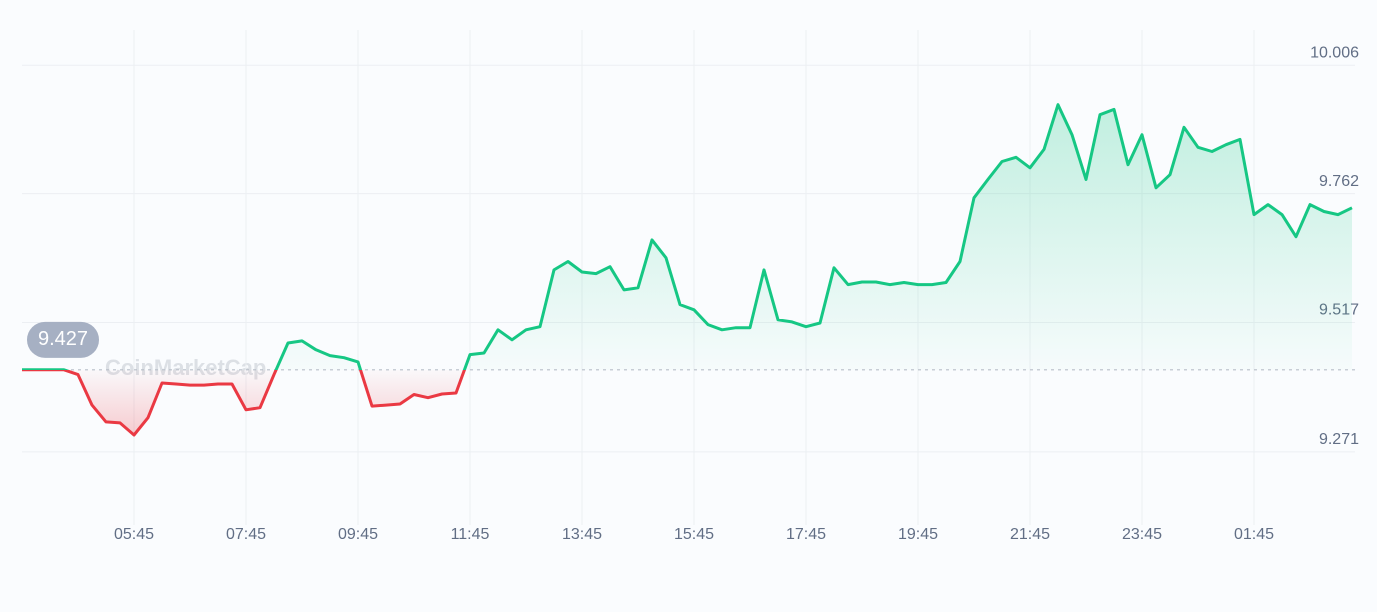 The image size is (1377, 612). Describe the element at coordinates (1334, 52) in the screenshot. I see `y-tick-label: 10.006` at that location.